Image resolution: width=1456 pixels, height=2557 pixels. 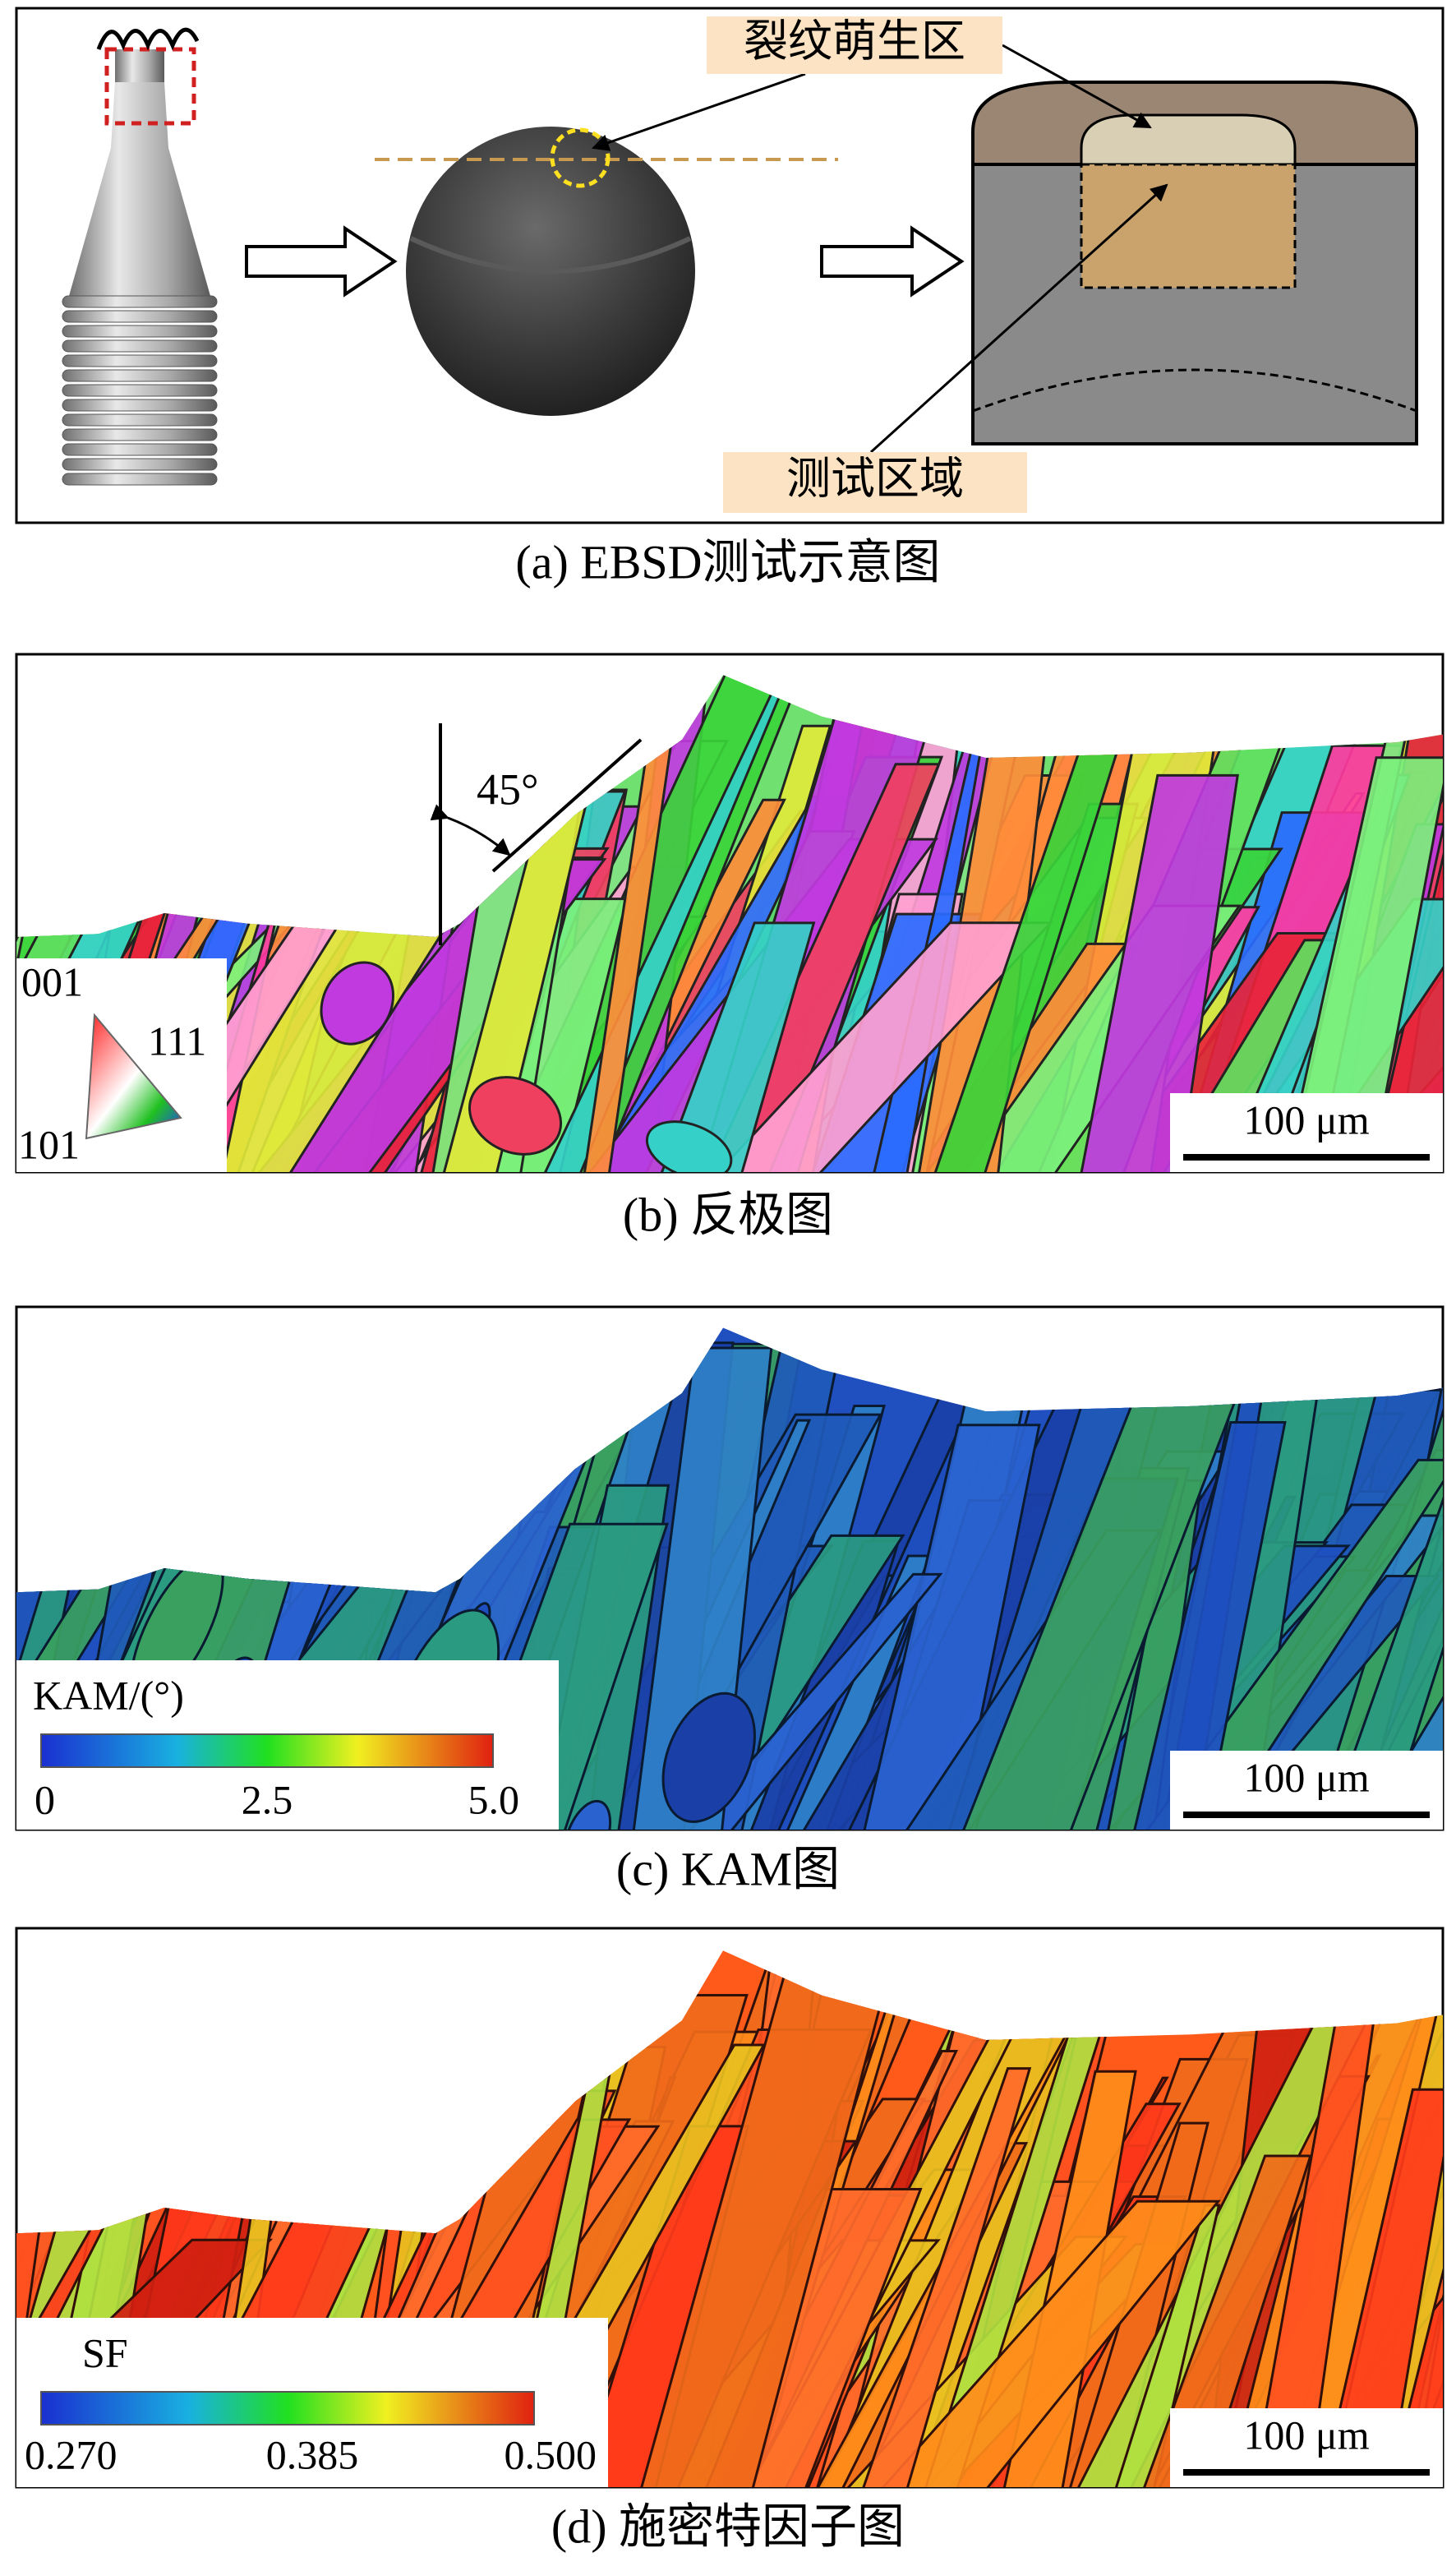 What do you see at coordinates (1194, 390) in the screenshot?
I see `dashed-arc` at bounding box center [1194, 390].